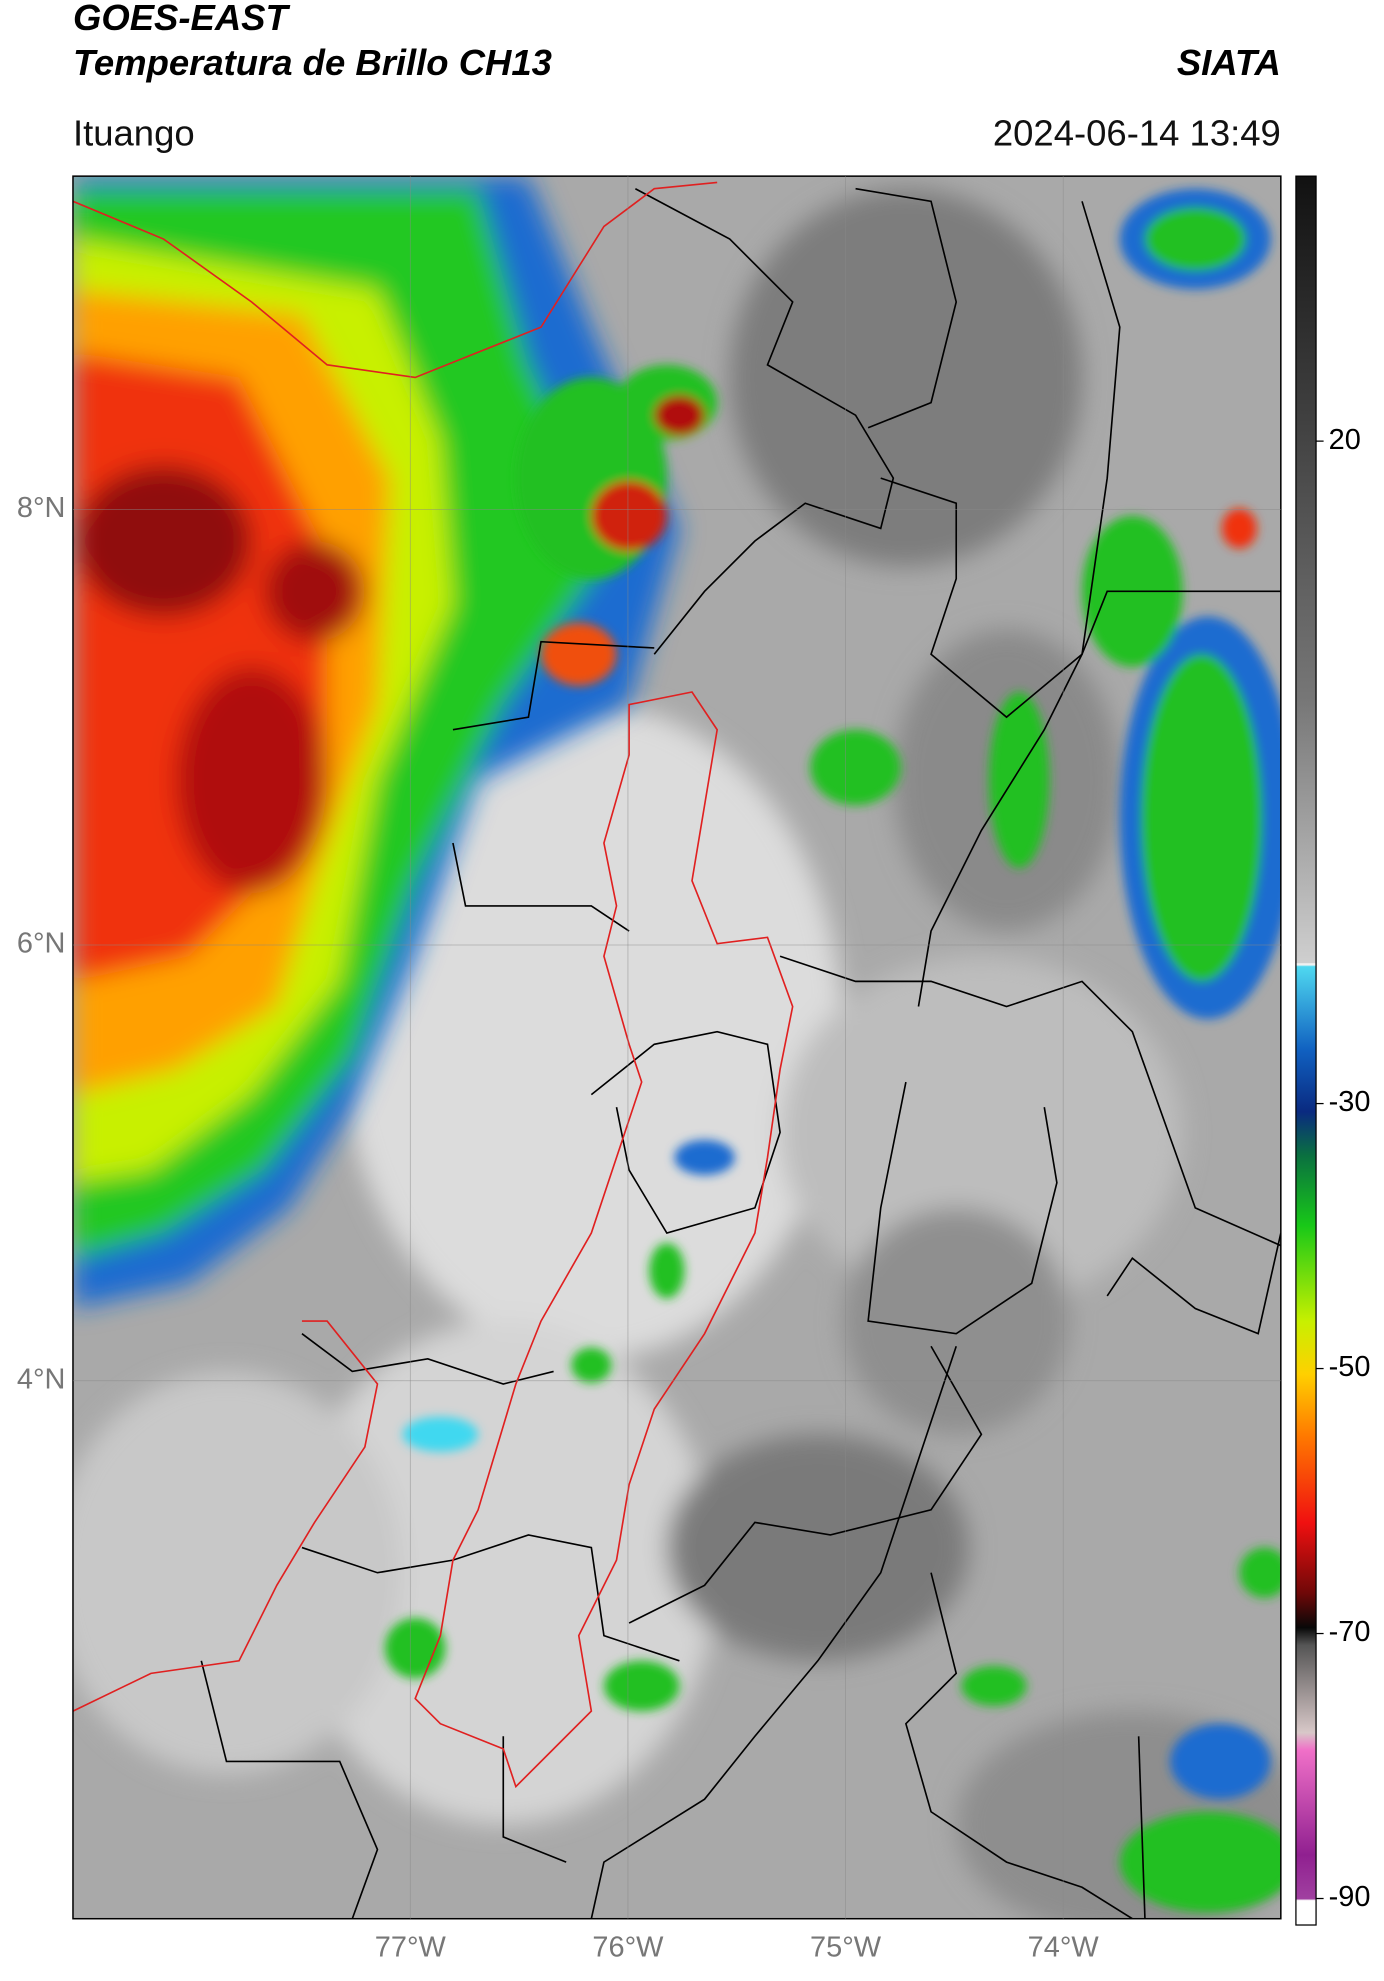 The width and height of the screenshot is (1384, 1981). Describe the element at coordinates (628, 1948) in the screenshot. I see `lon-tick-label: 76°W` at that location.